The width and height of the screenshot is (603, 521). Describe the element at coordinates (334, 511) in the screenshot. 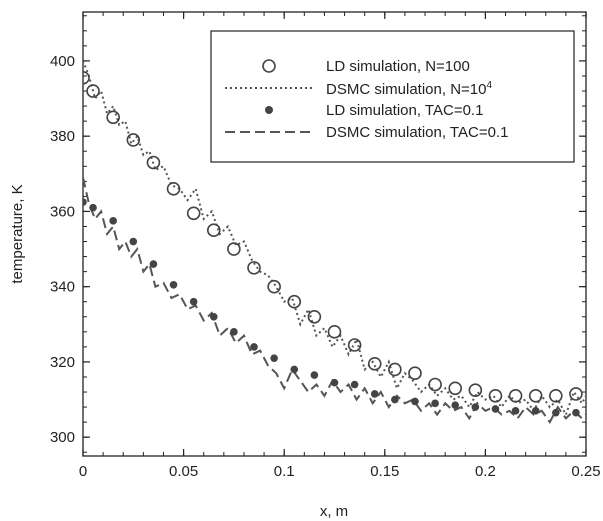

I see `x-axis-label: x, m` at that location.